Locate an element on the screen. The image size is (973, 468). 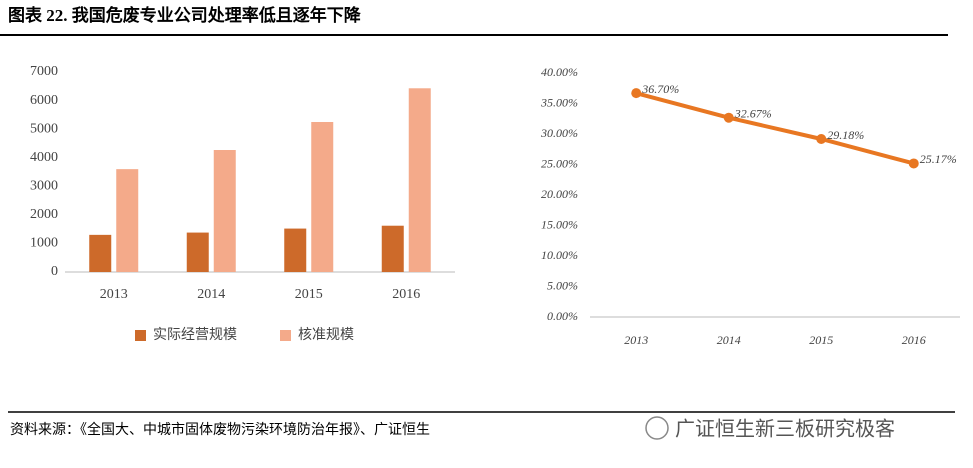
watermark: 广证恒生新三板研究极客 is located at coordinates (785, 429).